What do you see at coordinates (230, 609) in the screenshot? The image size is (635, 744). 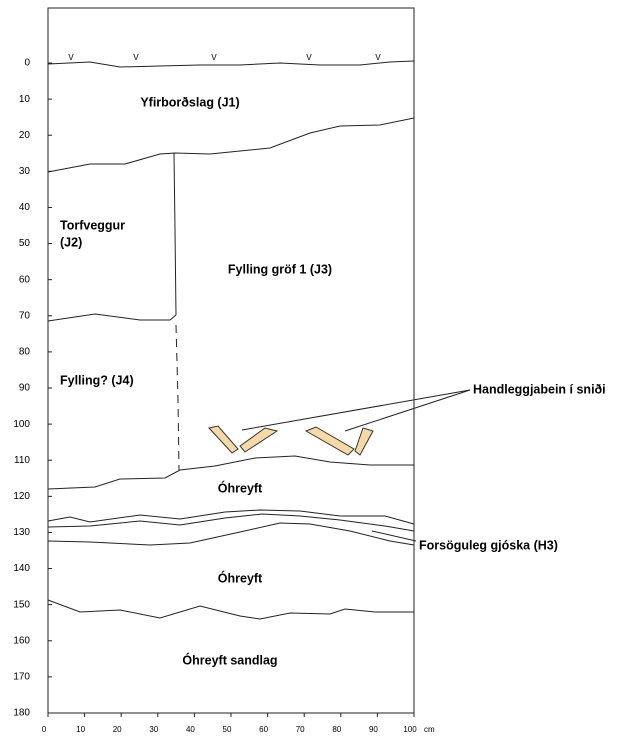 I see `sand-boundary` at bounding box center [230, 609].